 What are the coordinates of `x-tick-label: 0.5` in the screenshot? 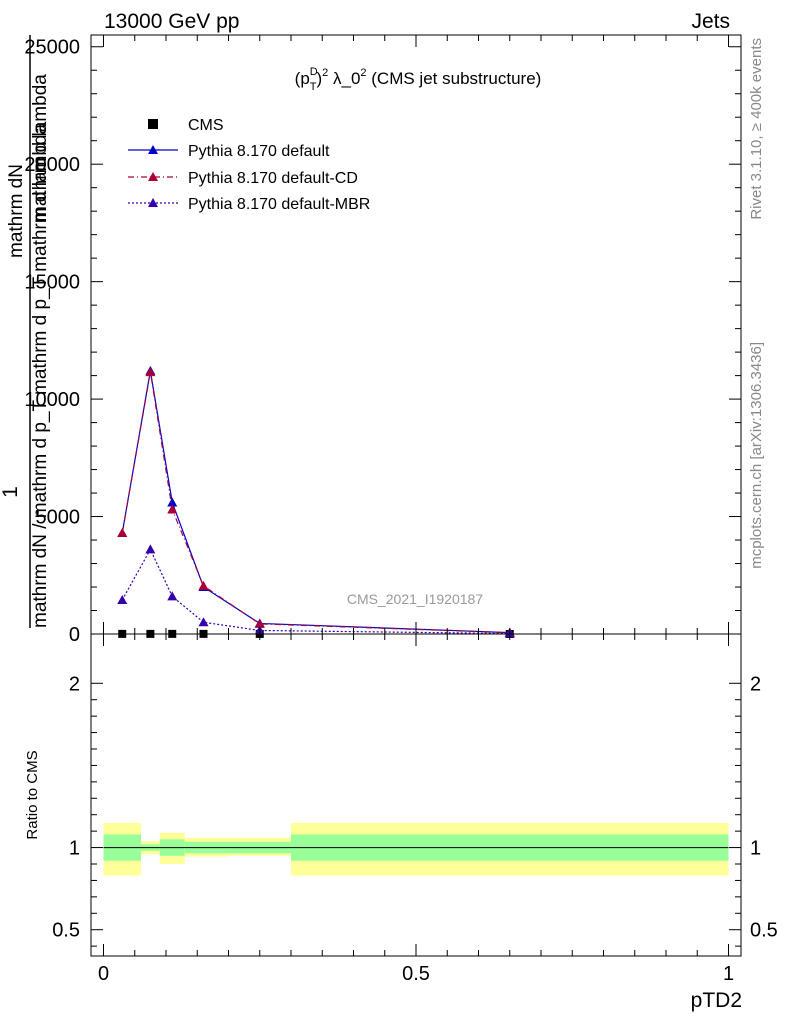 It's located at (416, 974).